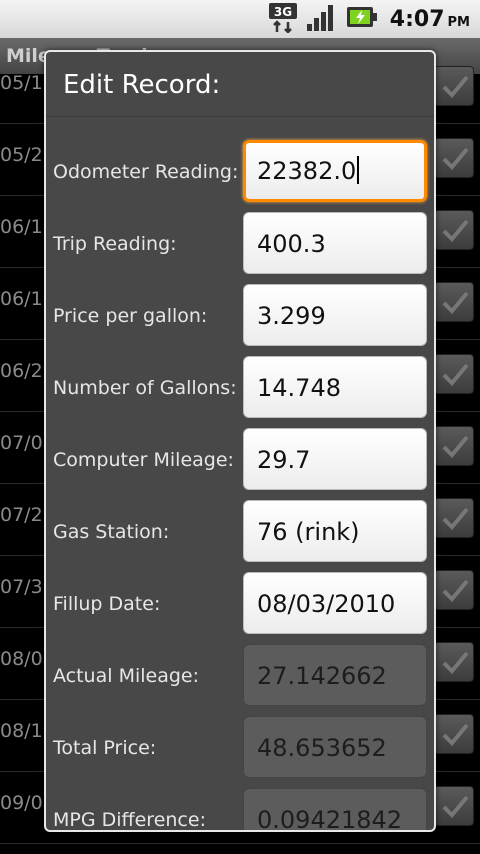 The width and height of the screenshot is (480, 854). Describe the element at coordinates (322, 19) in the screenshot. I see `signal-strength-icon` at that location.